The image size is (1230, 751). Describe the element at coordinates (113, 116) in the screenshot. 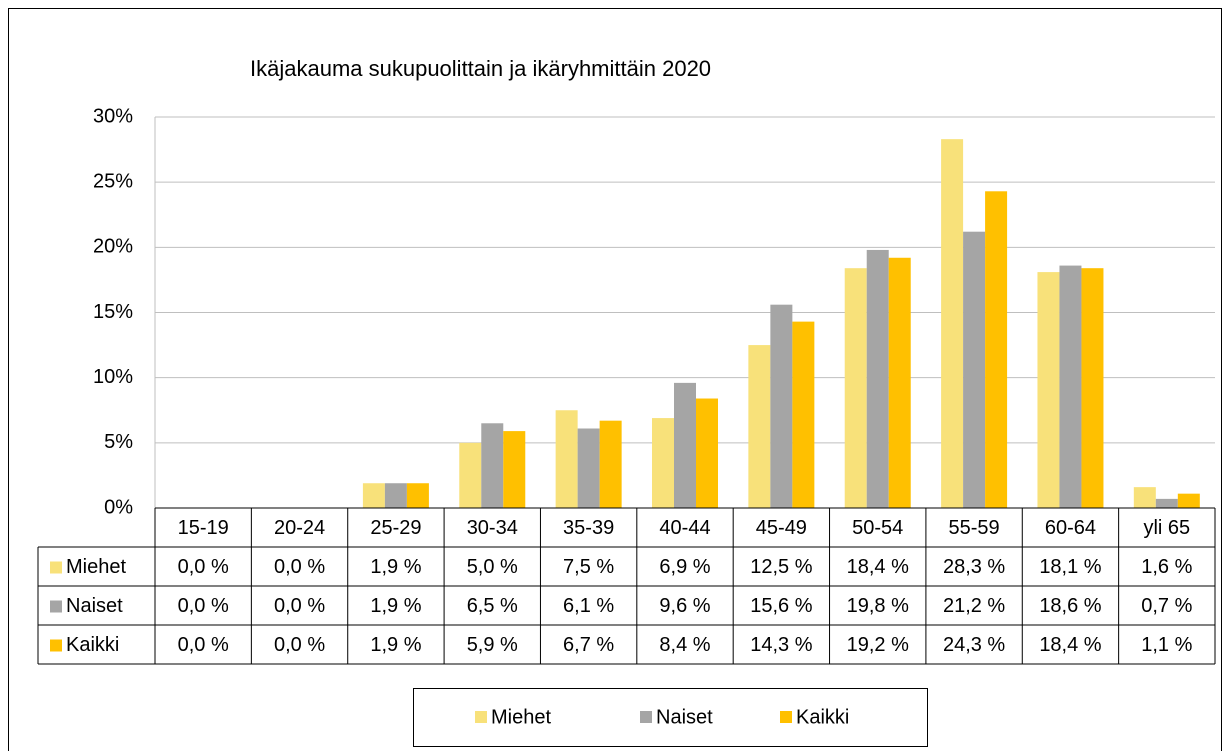

I see `y-tick-label: 30%` at that location.